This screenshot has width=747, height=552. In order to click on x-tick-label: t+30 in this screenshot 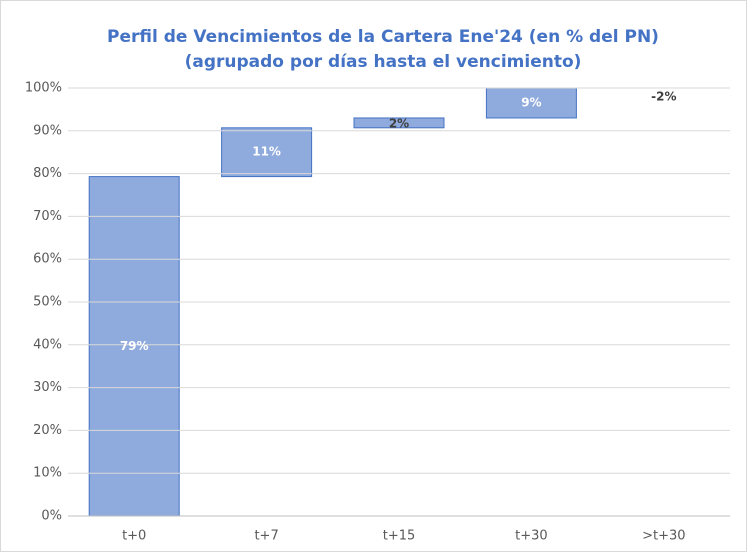, I will do `click(531, 536)`.